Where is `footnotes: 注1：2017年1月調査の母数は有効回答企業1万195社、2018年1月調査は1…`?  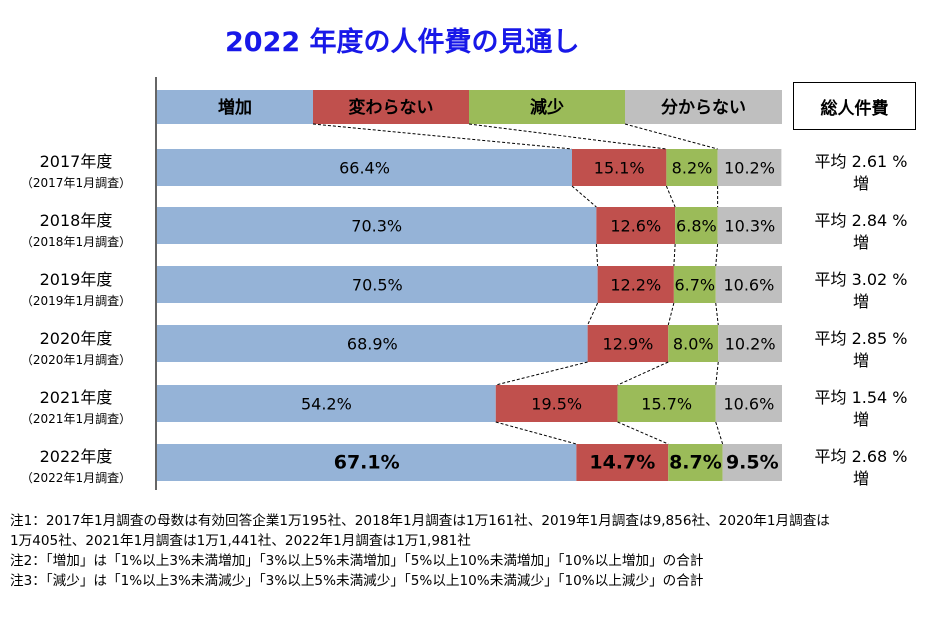 footnotes: 注1：2017年1月調査の母数は有効回答企業1万195社、2018年1月調査は1… is located at coordinates (467, 551).